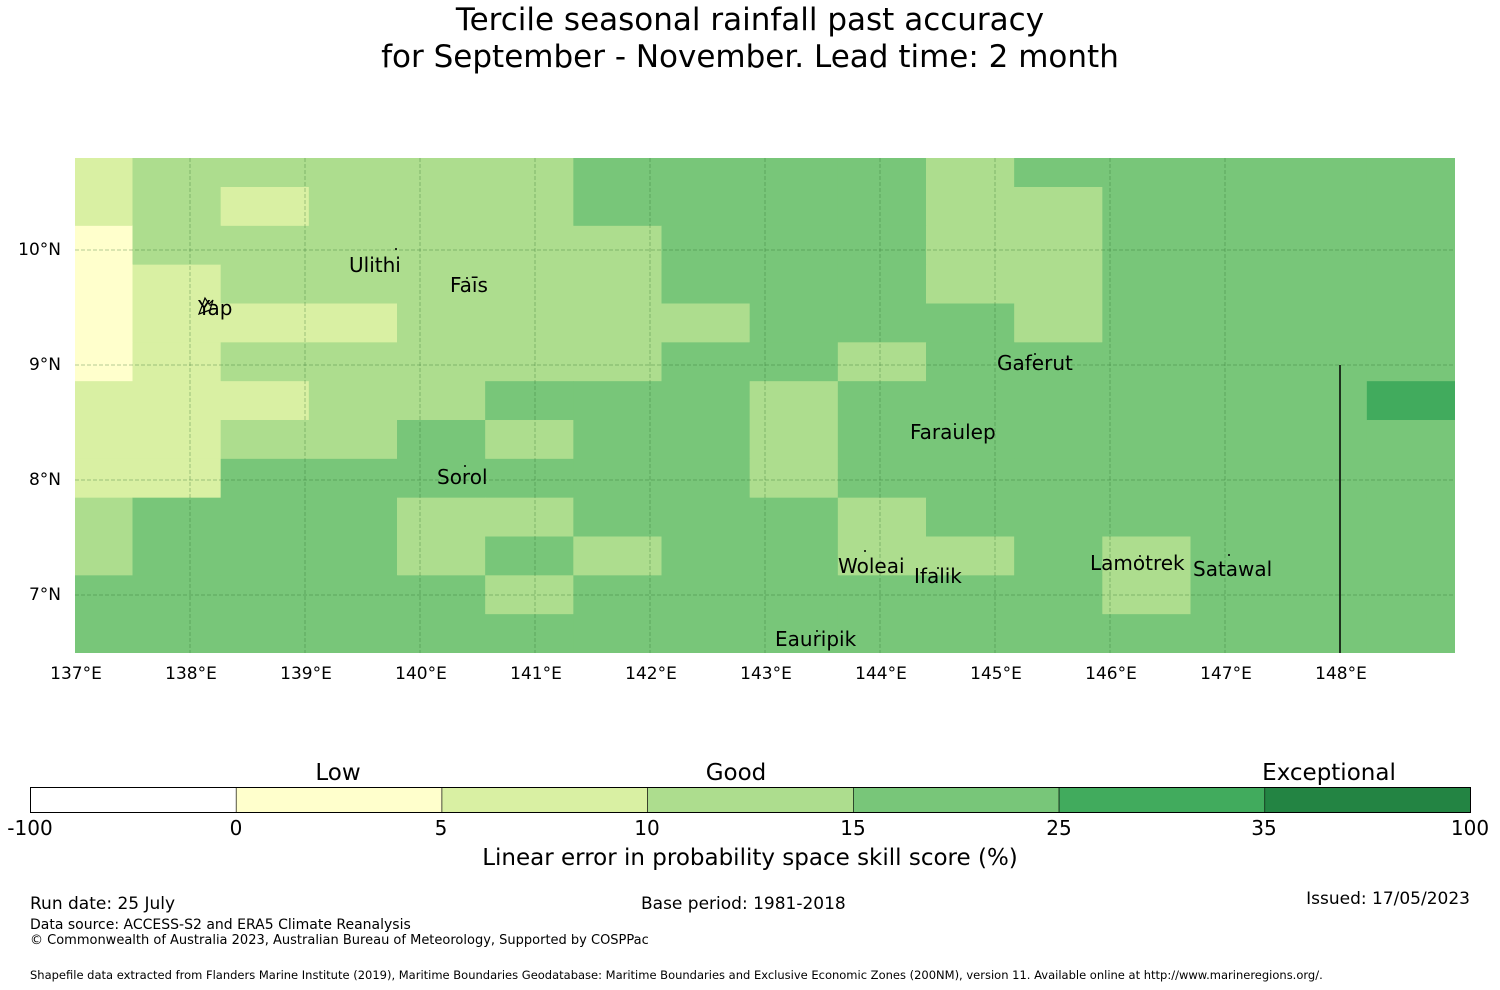 This screenshot has width=1500, height=990. Describe the element at coordinates (536, 674) in the screenshot. I see `x-tick-label: 141°E` at that location.